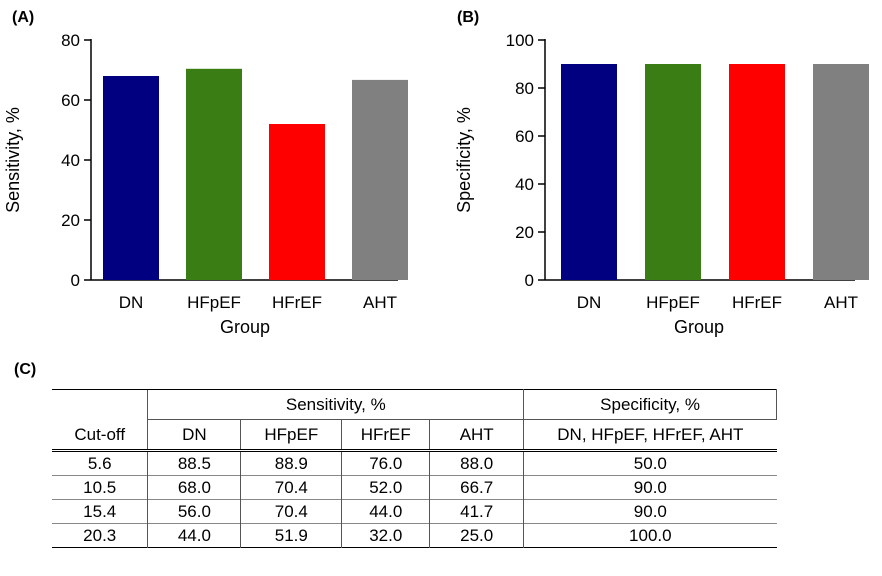 This screenshot has height=576, width=882. Describe the element at coordinates (380, 302) in the screenshot. I see `sensitivity-x-tick-label: AHT` at that location.